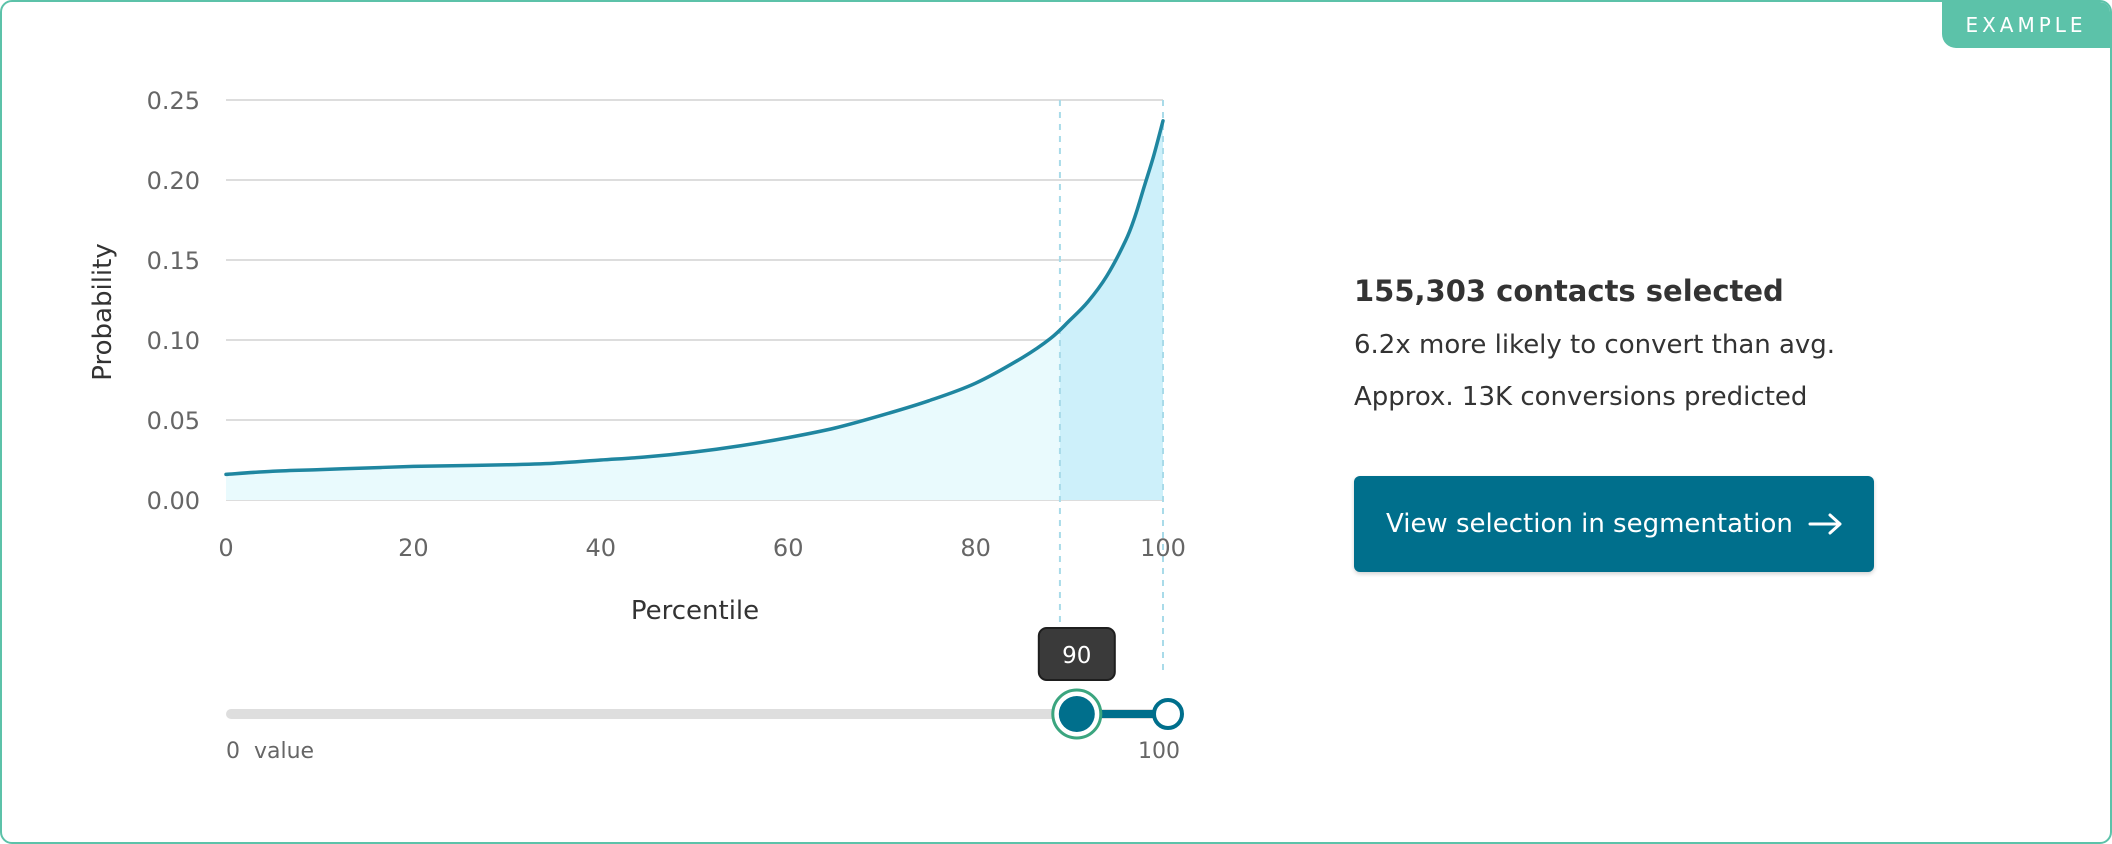 This screenshot has width=2112, height=844. Describe the element at coordinates (705, 695) in the screenshot. I see `percentile-range-slider: 90 0 value 100` at that location.